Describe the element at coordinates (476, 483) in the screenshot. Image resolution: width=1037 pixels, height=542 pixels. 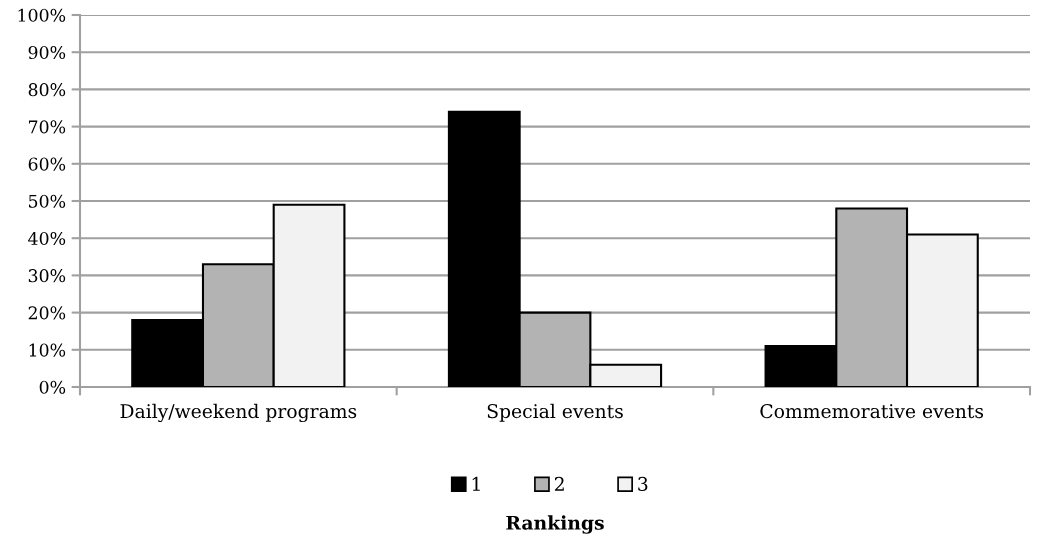
I see `legend-label: 1` at that location.